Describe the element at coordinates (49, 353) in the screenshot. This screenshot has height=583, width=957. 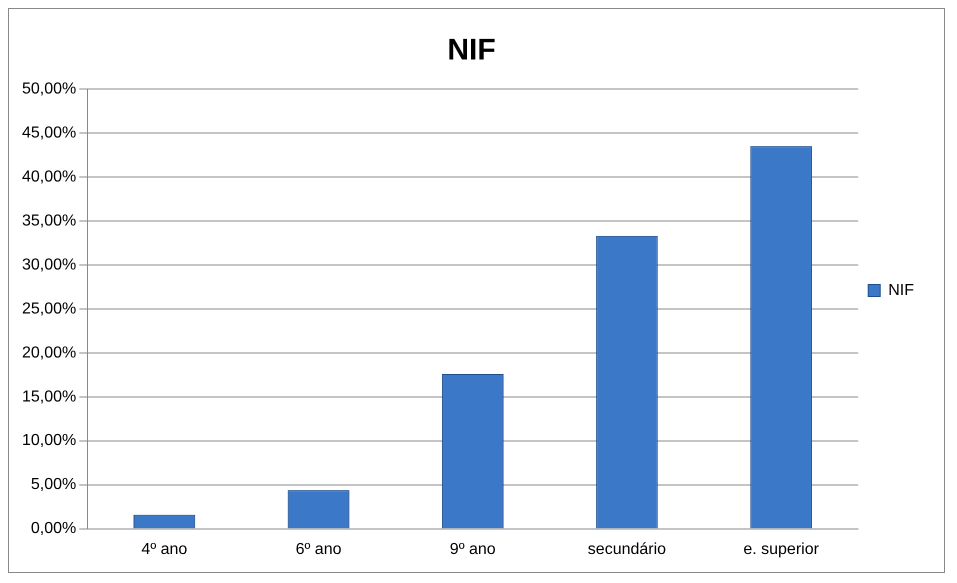
I see `y-tick-label: 20,00%` at that location.